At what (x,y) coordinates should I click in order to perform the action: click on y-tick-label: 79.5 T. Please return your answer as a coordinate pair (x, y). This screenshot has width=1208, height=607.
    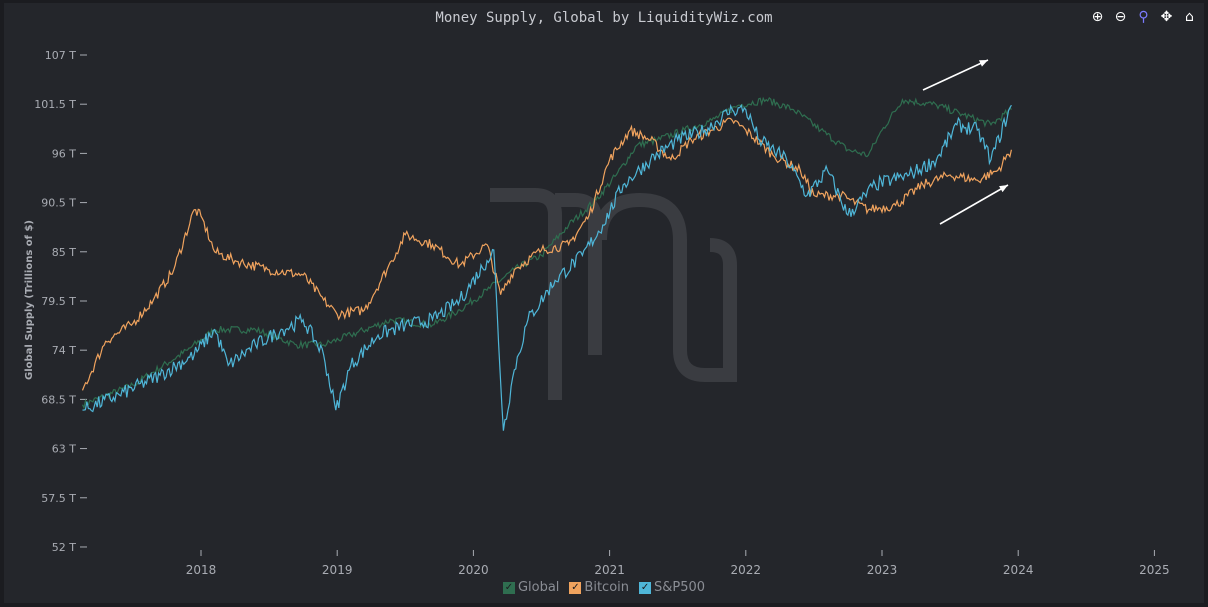
    Looking at the image, I should click on (58, 301).